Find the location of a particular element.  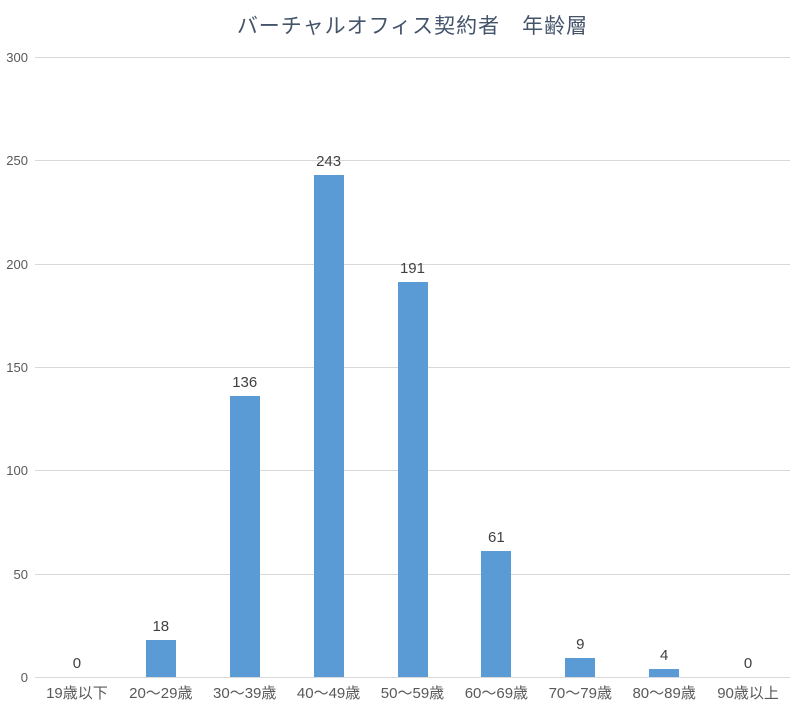

x-axis-line is located at coordinates (412, 677).